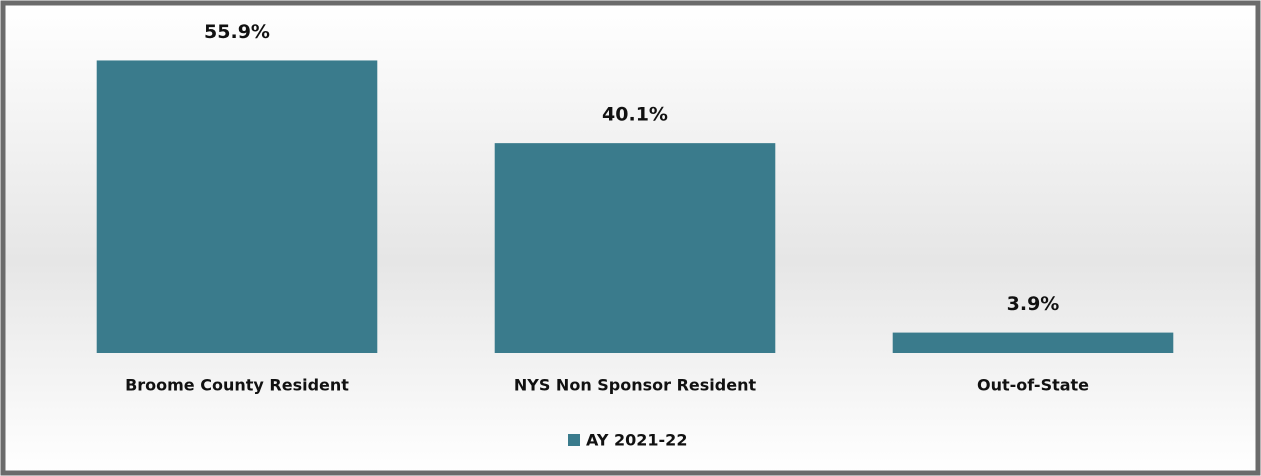 The height and width of the screenshot is (476, 1261). I want to click on legend-swatch, so click(574, 440).